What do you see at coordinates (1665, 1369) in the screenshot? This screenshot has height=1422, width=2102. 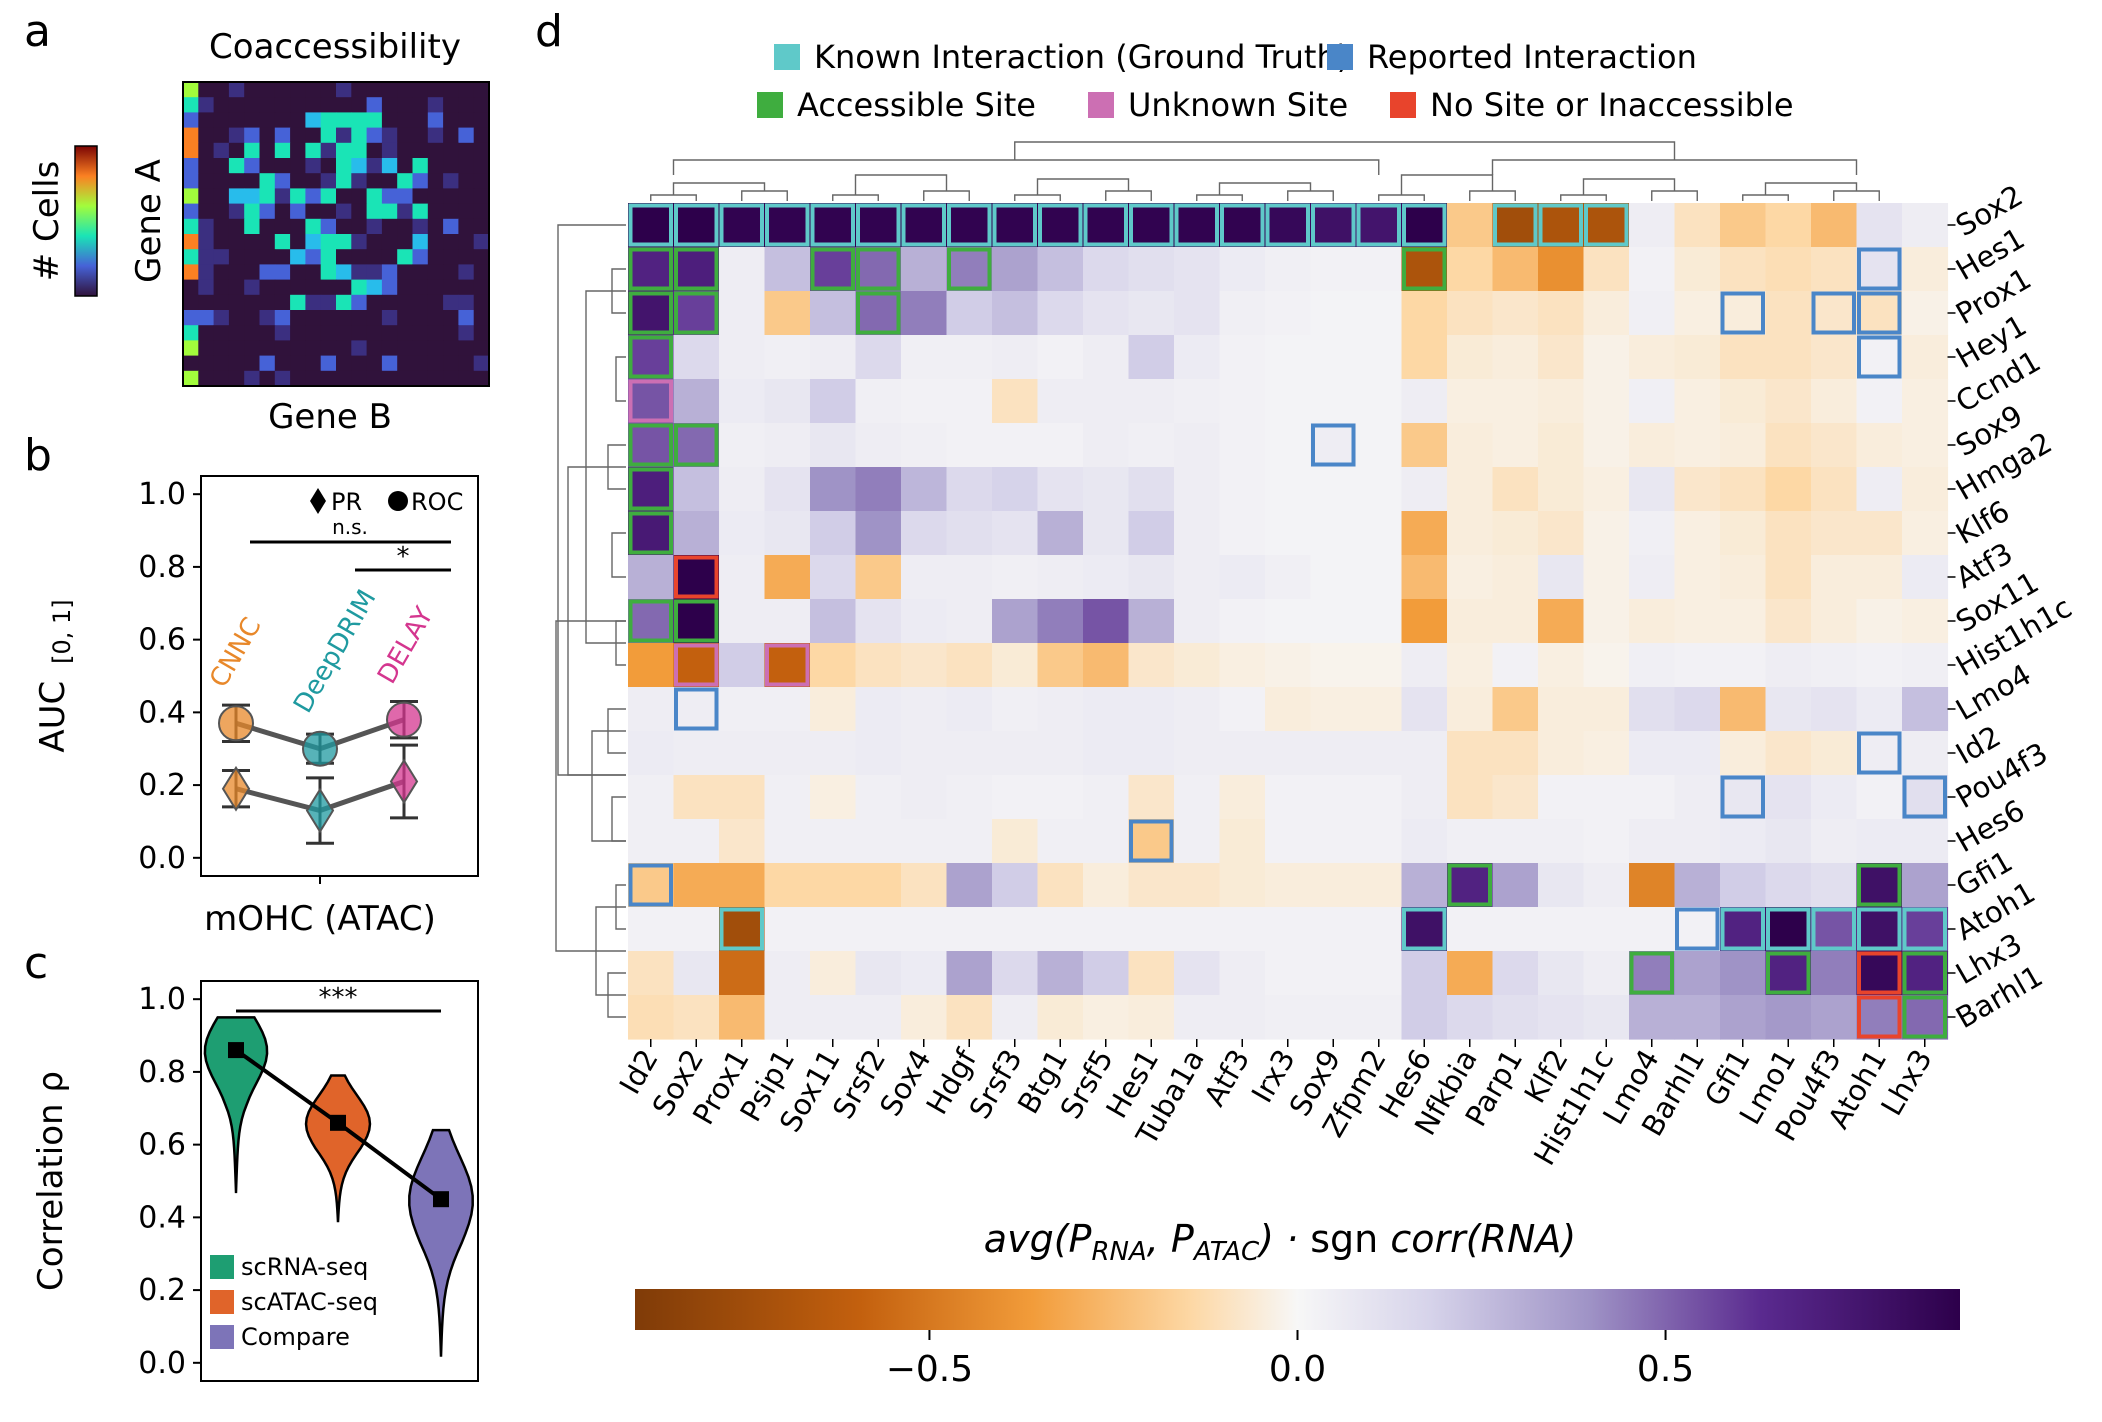 I see `colorbar-tick-label: 0.5` at bounding box center [1665, 1369].